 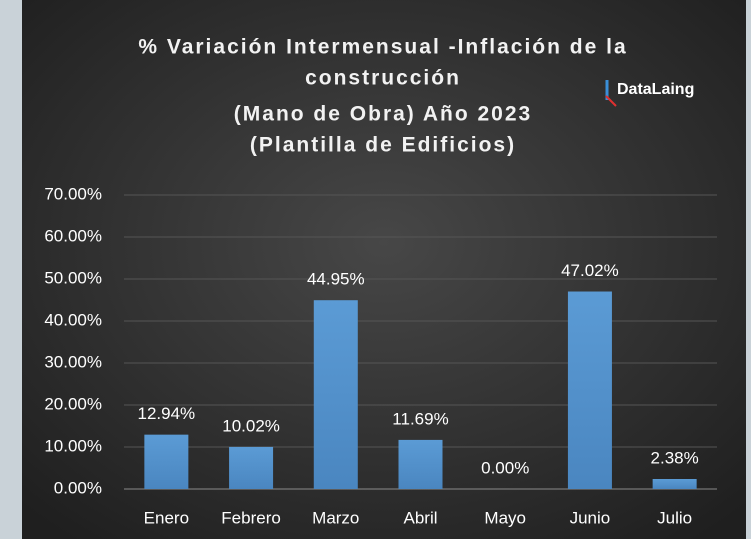 What do you see at coordinates (383, 114) in the screenshot?
I see `chart-title: (Mano de Obra) Año 2023` at bounding box center [383, 114].